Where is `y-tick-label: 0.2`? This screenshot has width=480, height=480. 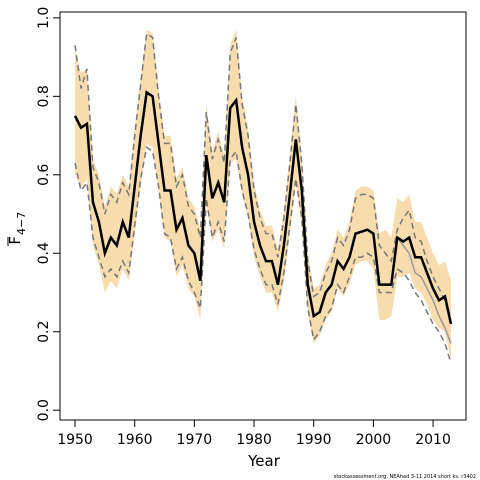 y-tick-label: 0.2 is located at coordinates (44, 332).